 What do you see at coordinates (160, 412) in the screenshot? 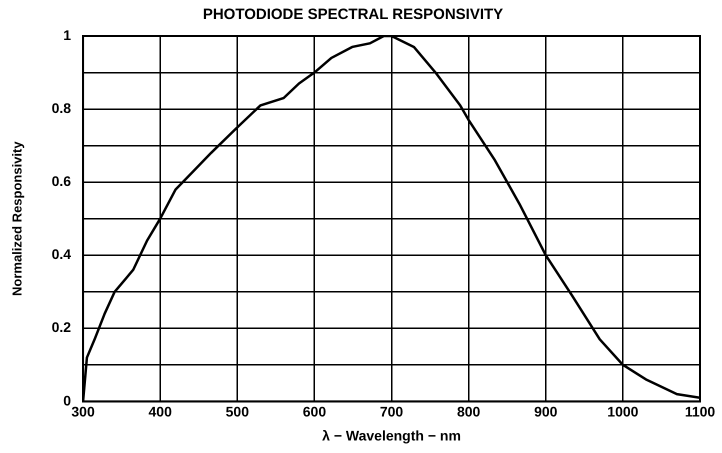
I see `x-tick-label: 400` at bounding box center [160, 412].